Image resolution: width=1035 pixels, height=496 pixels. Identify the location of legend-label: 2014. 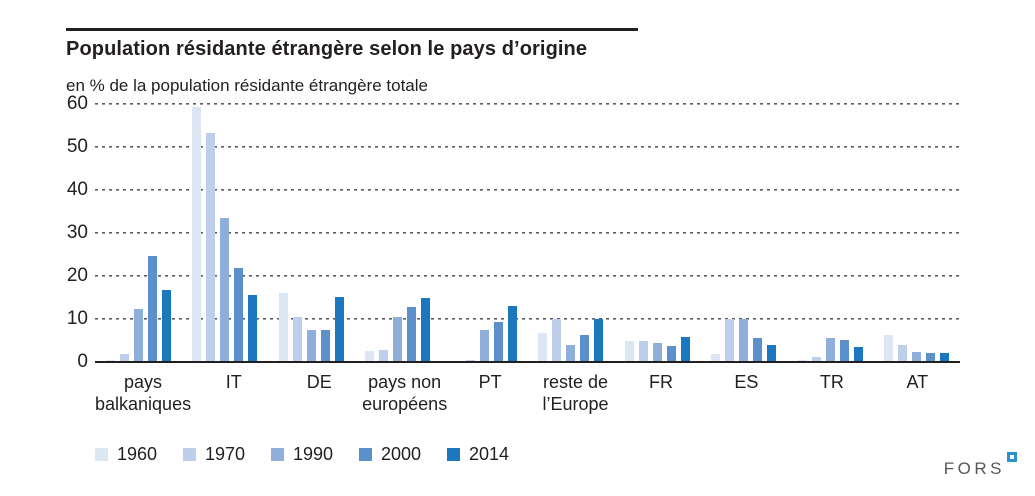
(489, 454).